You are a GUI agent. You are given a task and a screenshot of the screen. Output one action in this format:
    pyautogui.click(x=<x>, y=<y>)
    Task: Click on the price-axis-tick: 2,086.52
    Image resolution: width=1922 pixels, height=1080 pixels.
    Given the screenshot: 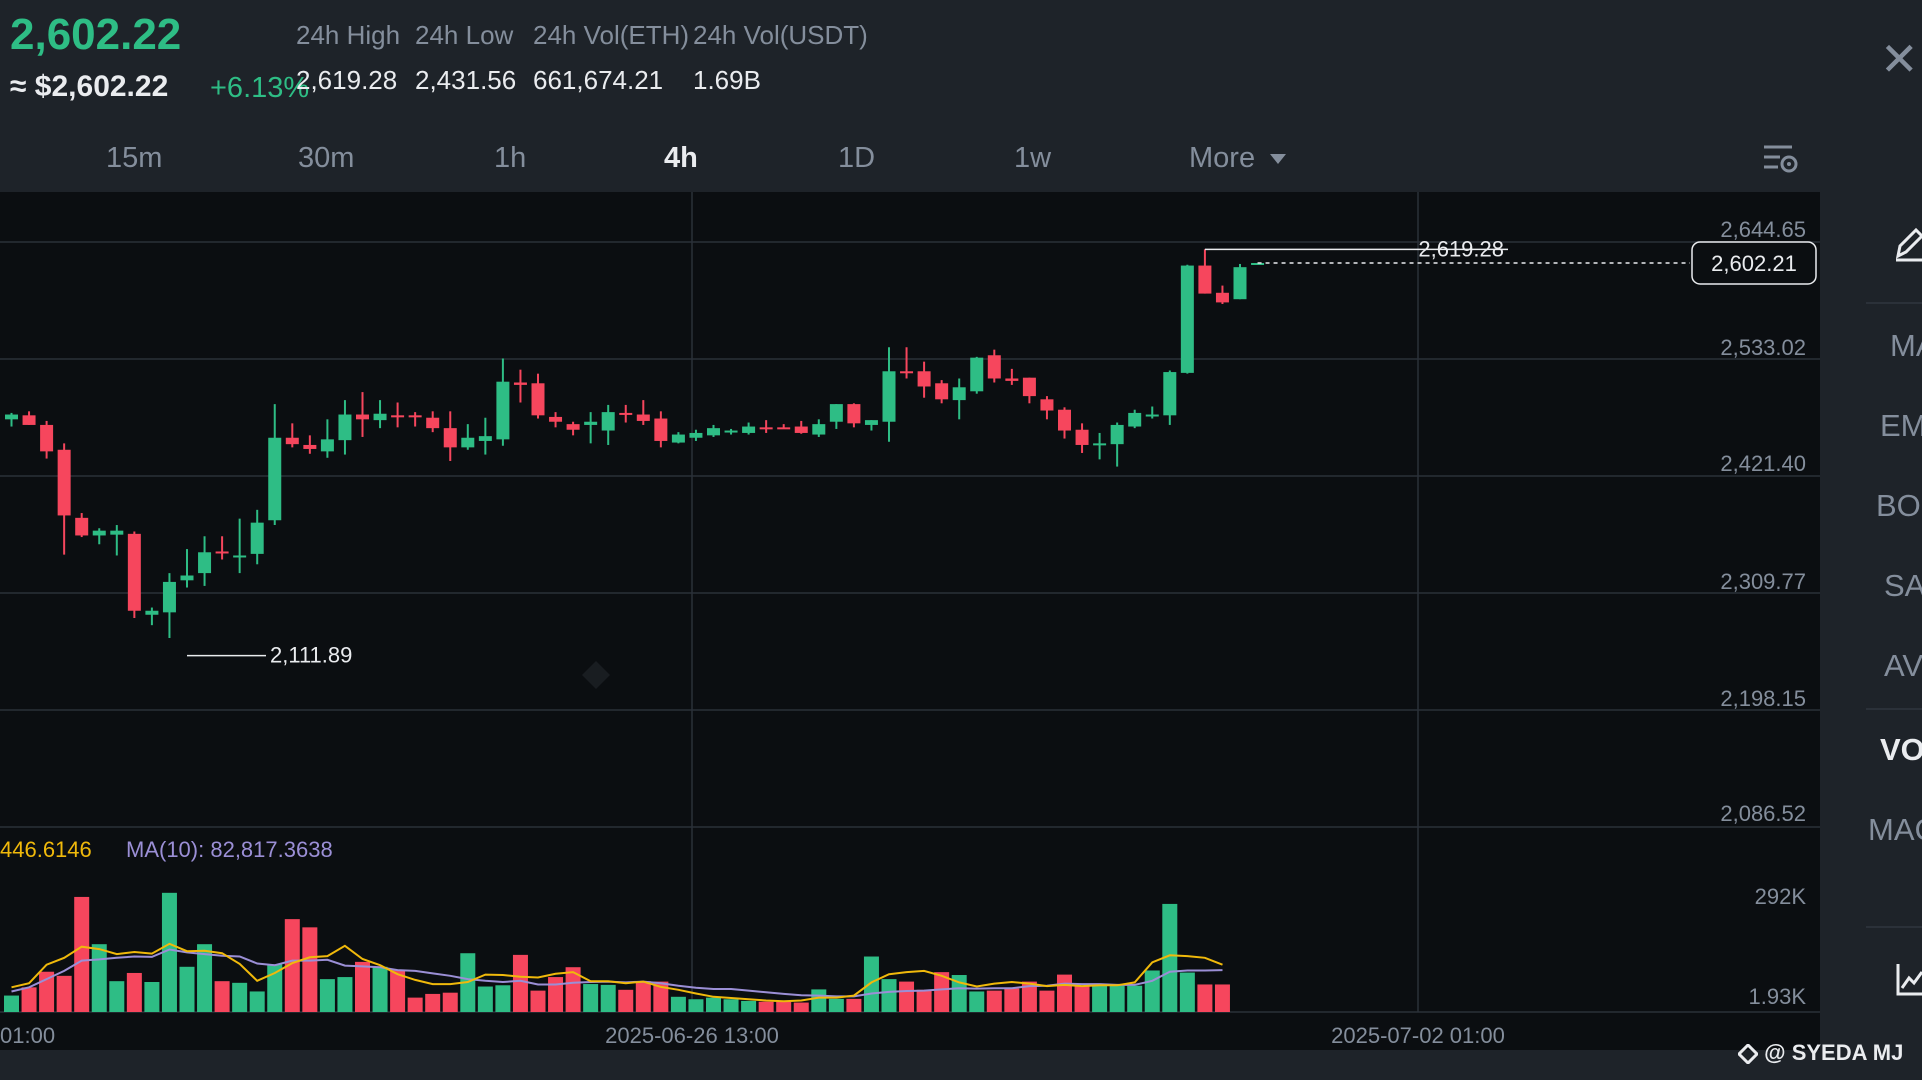 What is the action you would take?
    pyautogui.click(x=1763, y=813)
    